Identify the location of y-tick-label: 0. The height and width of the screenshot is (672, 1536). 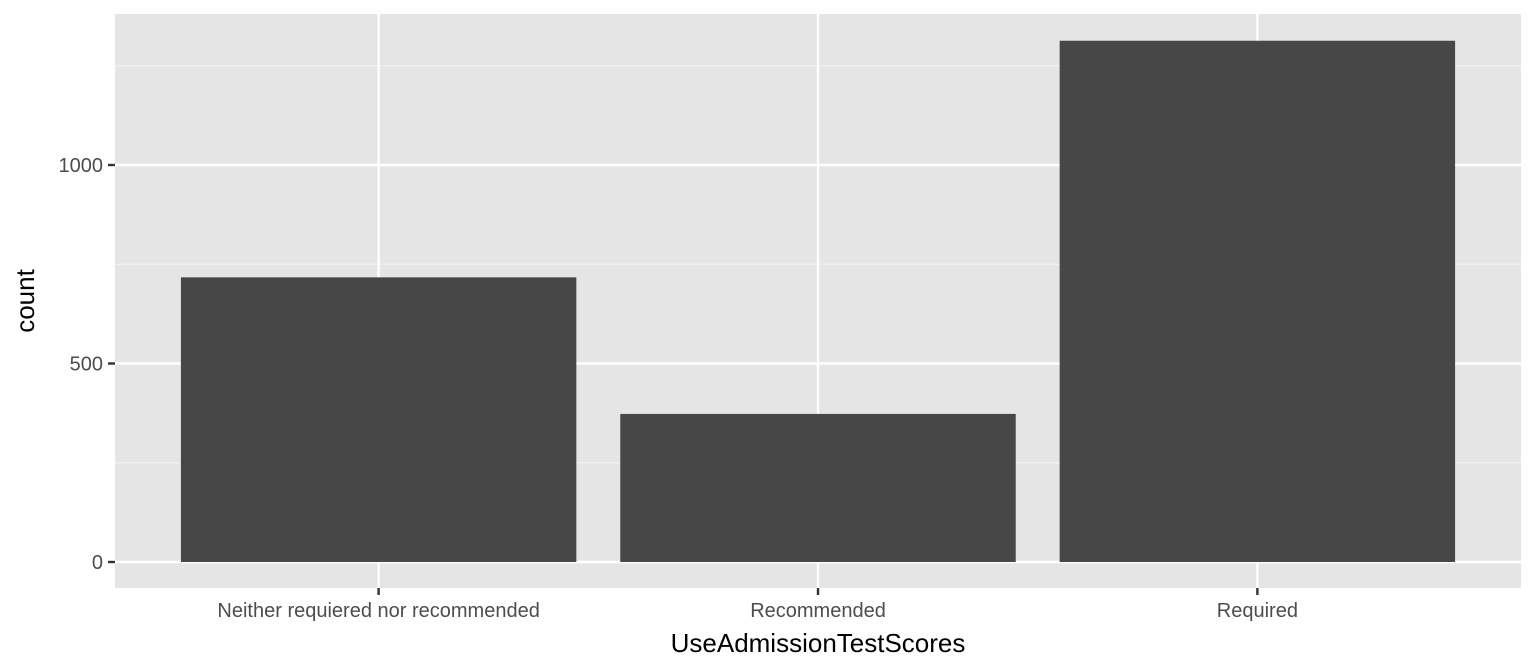
(97, 563).